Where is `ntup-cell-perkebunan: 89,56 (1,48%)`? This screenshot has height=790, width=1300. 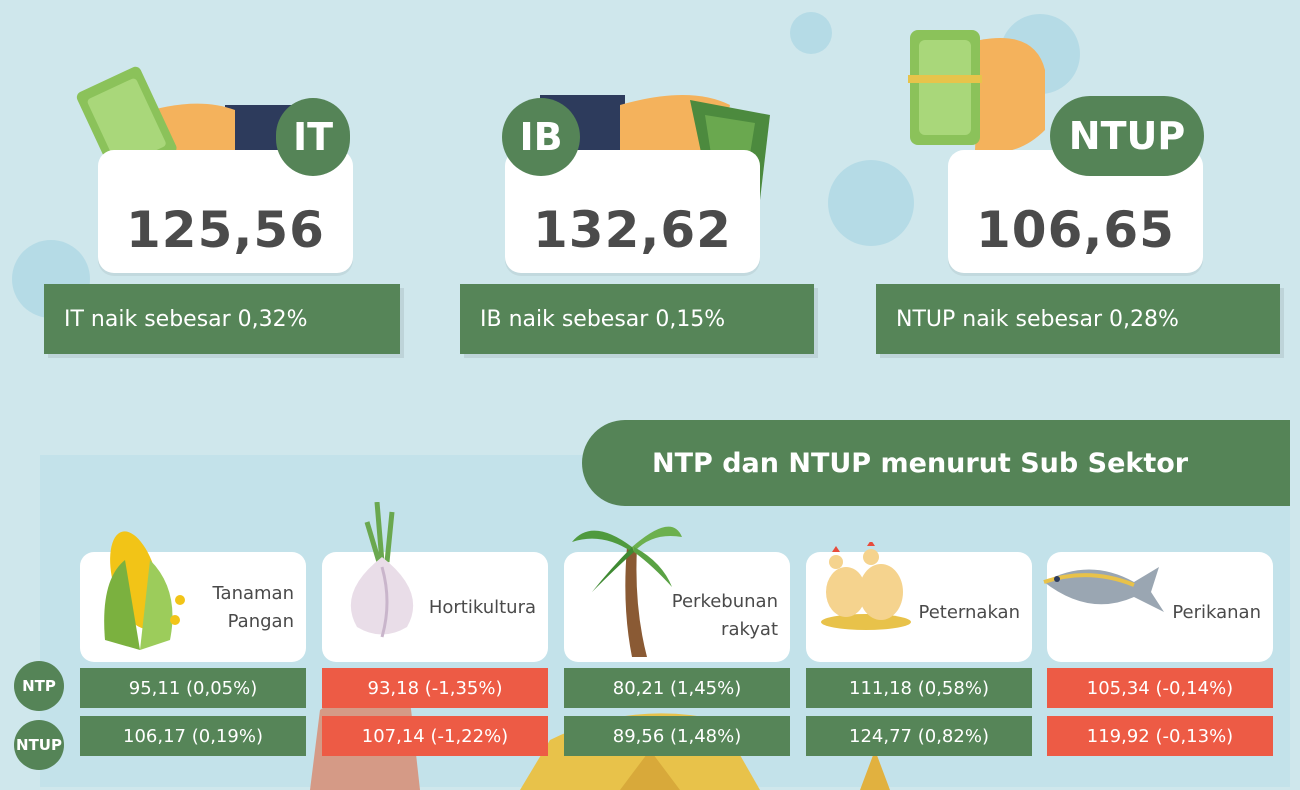
ntup-cell-perkebunan: 89,56 (1,48%) is located at coordinates (677, 736).